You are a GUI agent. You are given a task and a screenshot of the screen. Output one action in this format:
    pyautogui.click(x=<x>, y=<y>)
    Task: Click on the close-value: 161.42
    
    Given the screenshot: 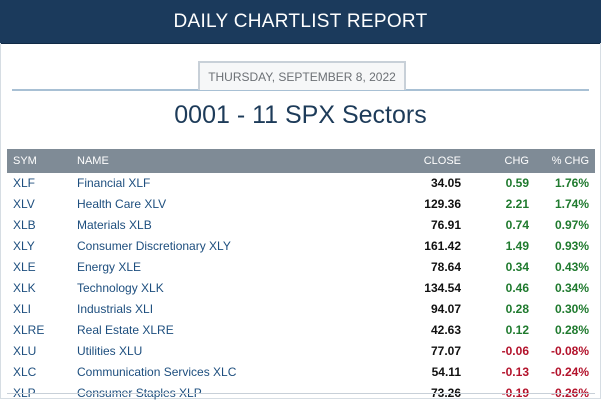 What is the action you would take?
    pyautogui.click(x=425, y=246)
    